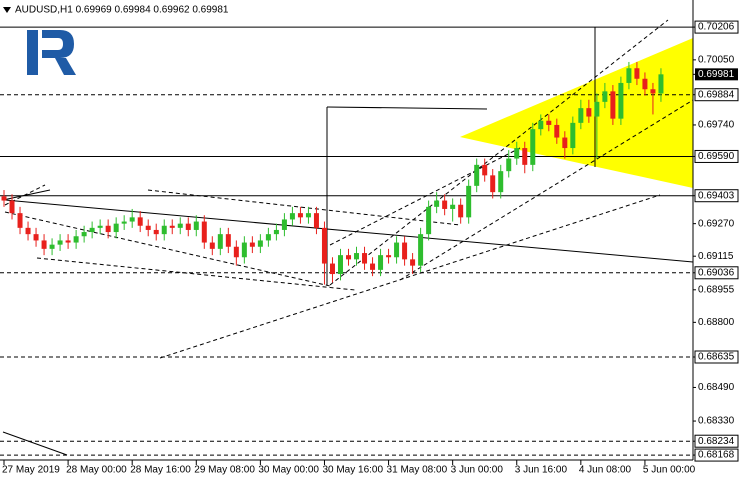  I want to click on current-price-box, so click(716, 74).